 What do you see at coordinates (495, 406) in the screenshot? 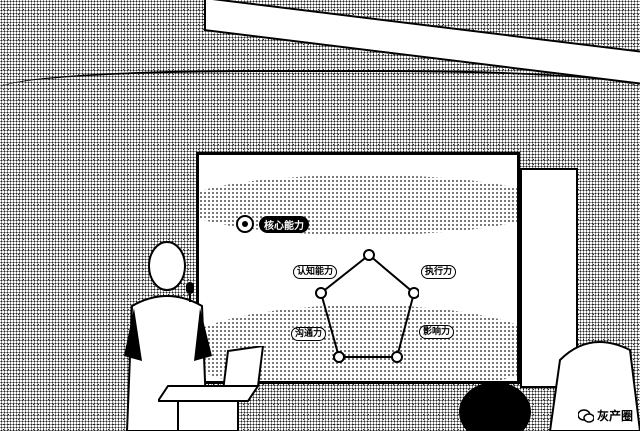
I see `audience-head` at bounding box center [495, 406].